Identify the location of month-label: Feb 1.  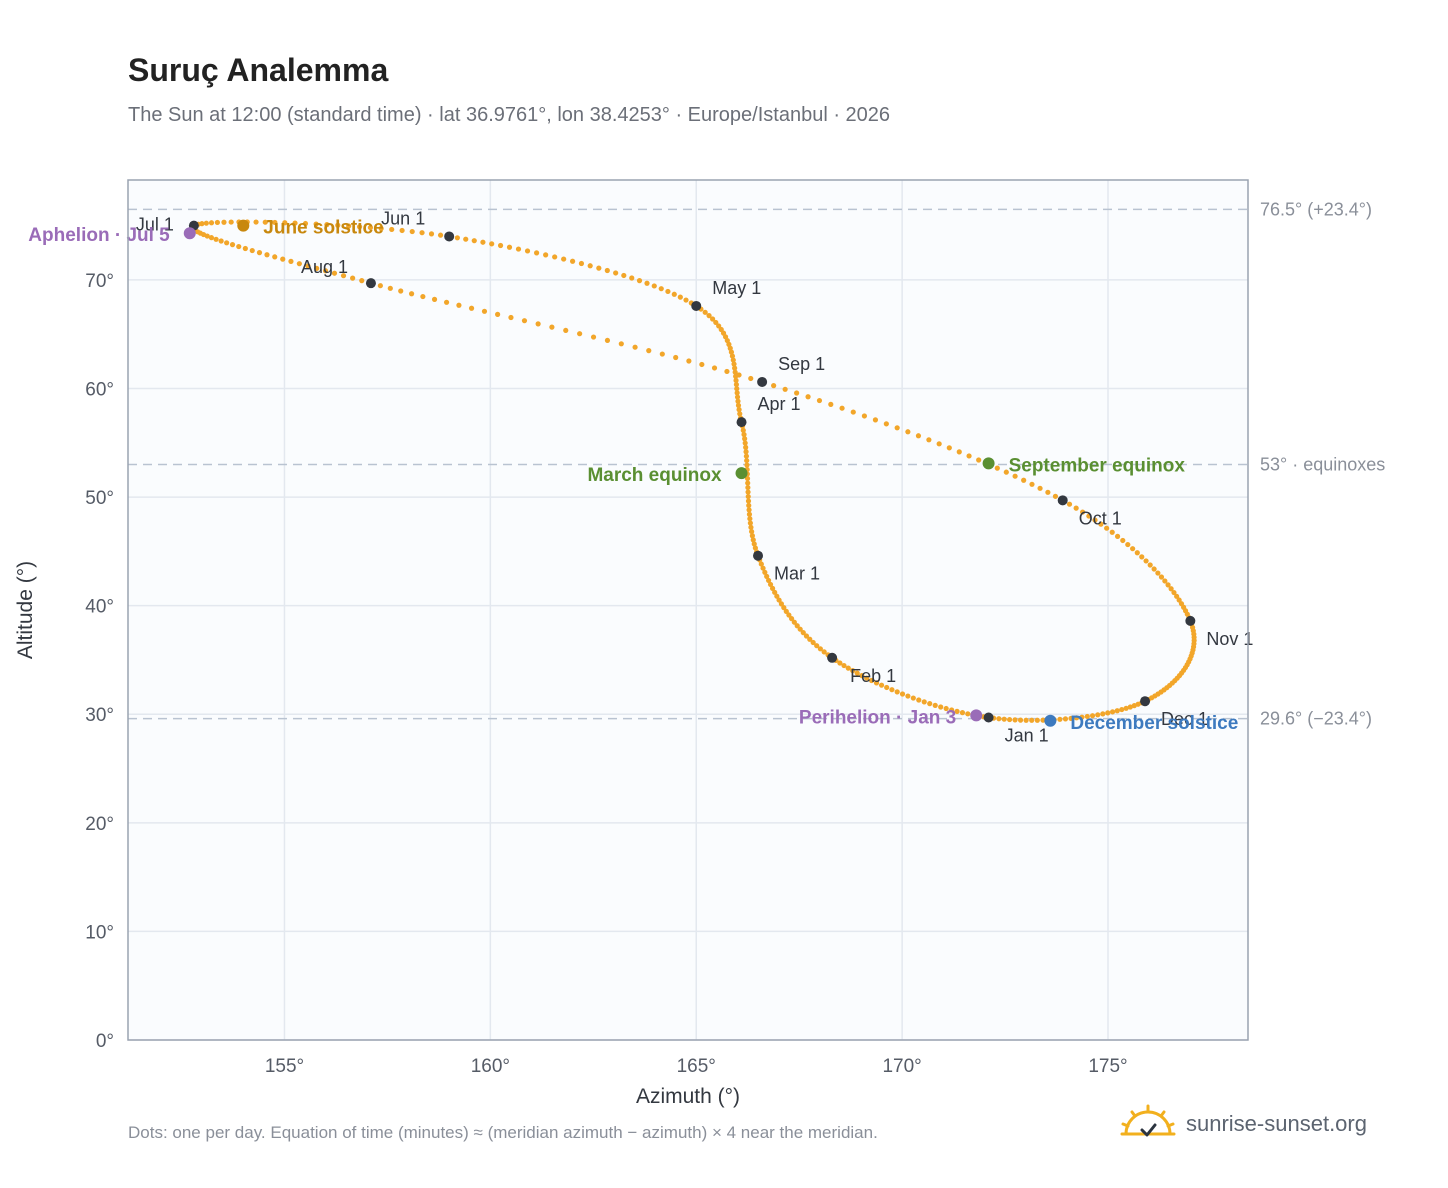
(873, 676).